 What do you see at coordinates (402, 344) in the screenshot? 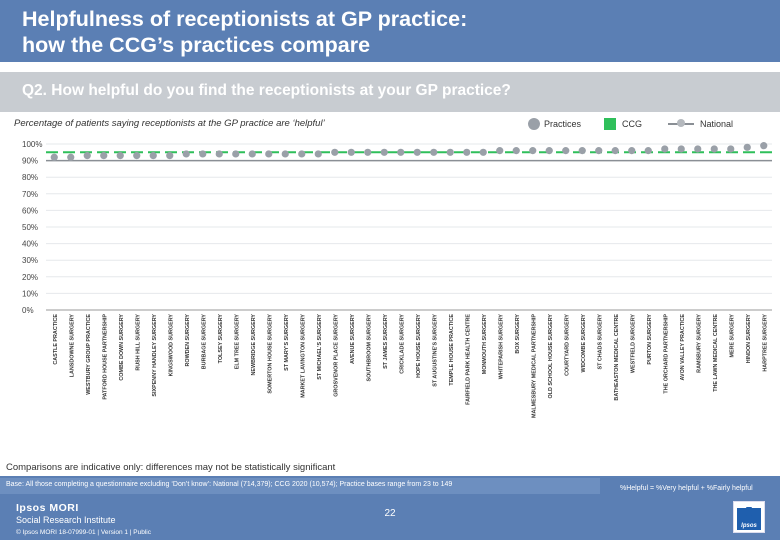
I see `category-label: CRICKLADE SURGERY` at bounding box center [402, 344].